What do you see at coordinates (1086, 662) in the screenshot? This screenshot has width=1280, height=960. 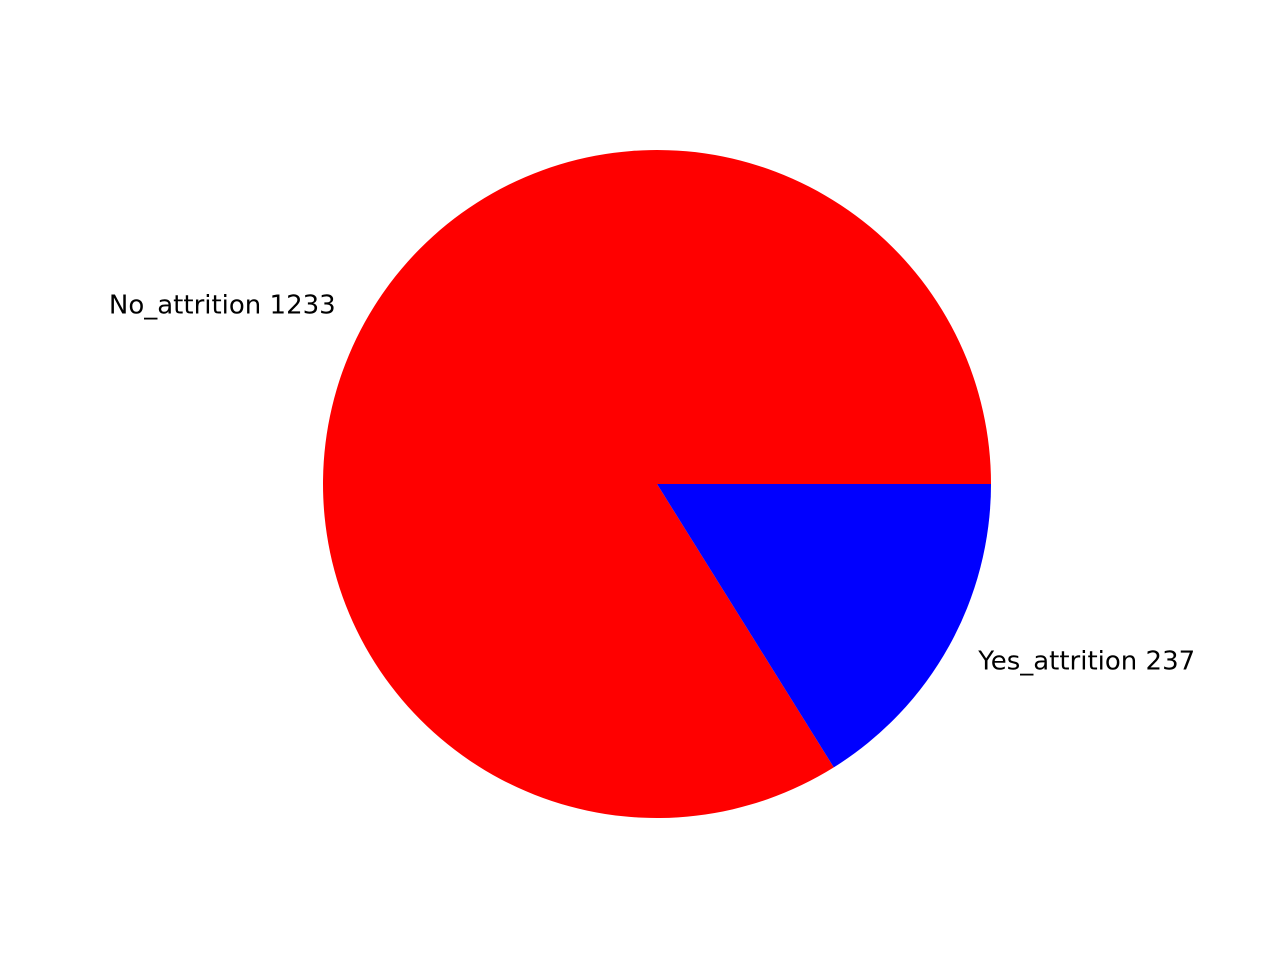 I see `pie-slice-label-2: Yes_attrition 237` at bounding box center [1086, 662].